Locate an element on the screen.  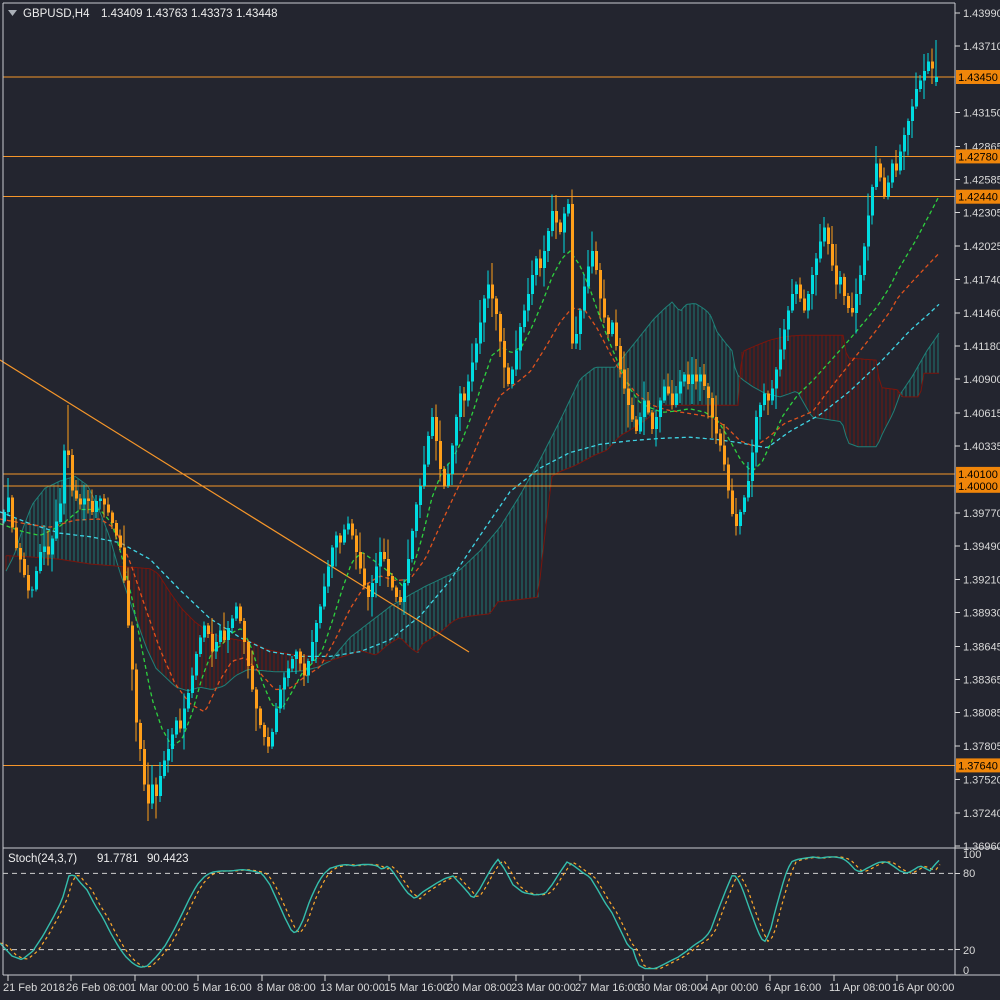
price-level-badge: 1.40100 is located at coordinates (978, 473).